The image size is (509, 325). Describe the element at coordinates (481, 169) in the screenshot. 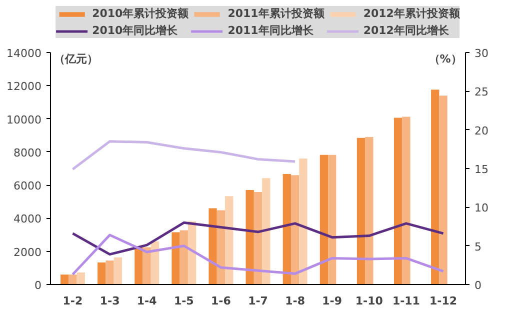

I see `y2-tick-label: 15` at that location.